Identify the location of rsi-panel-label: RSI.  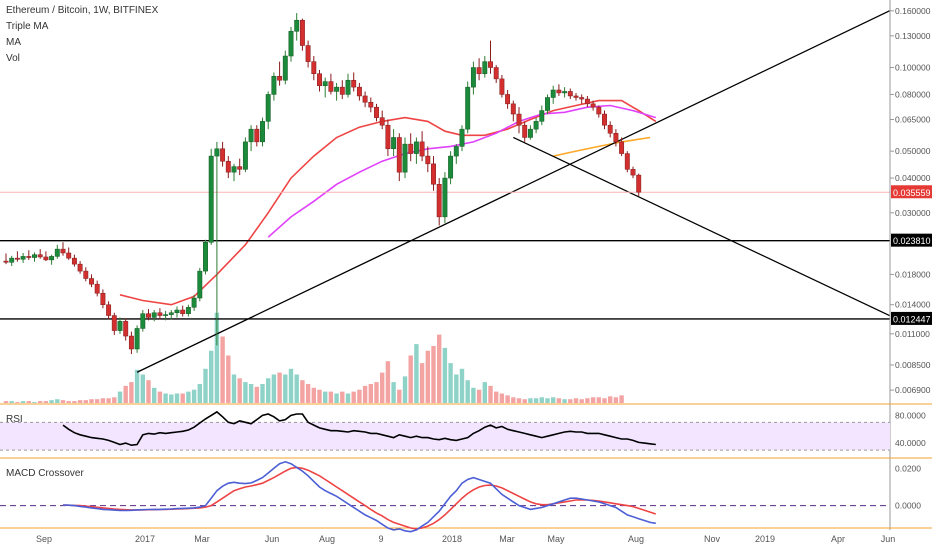
(14, 419).